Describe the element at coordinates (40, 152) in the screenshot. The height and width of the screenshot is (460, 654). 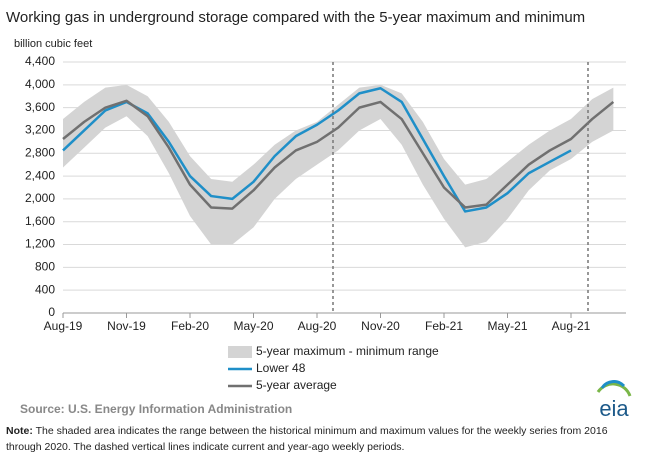
I see `y-tick-label: 2,800` at that location.